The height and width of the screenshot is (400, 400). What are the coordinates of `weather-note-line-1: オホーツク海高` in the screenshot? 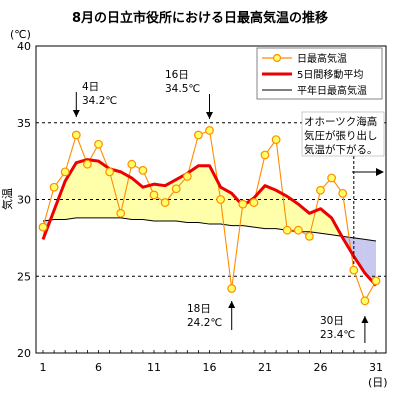 It's located at (340, 121).